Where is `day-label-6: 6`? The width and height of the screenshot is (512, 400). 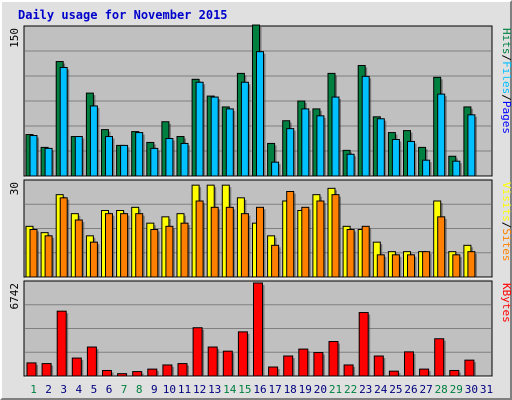 day-label-6: 6 is located at coordinates (109, 389).